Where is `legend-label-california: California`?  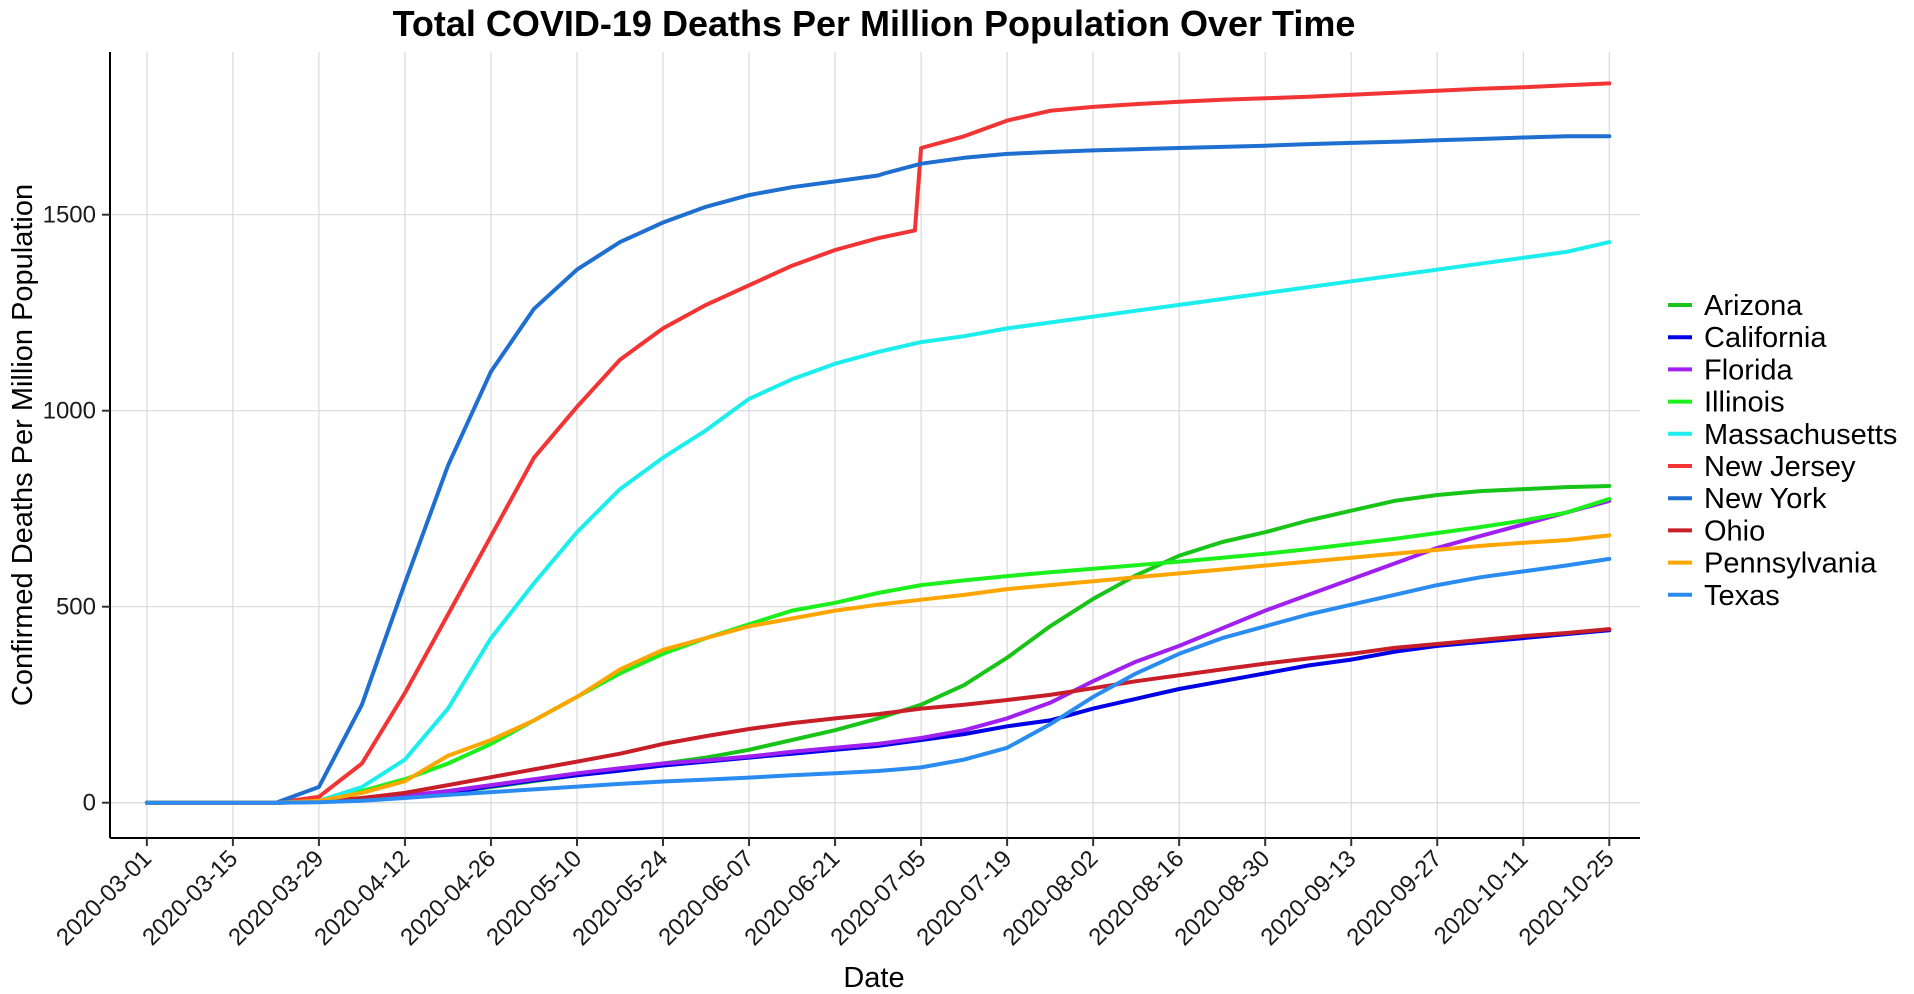 legend-label-california: California is located at coordinates (1765, 338).